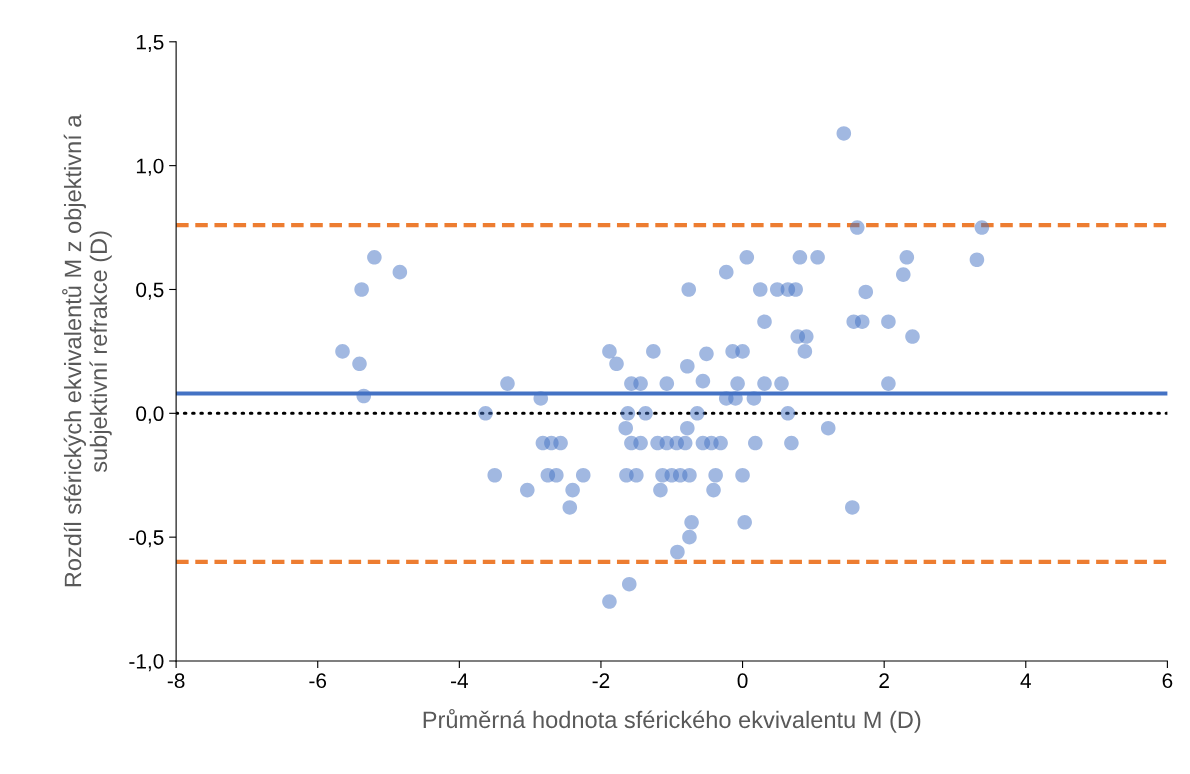  What do you see at coordinates (150, 415) in the screenshot?
I see `y-tick-label: 0,0` at bounding box center [150, 415].